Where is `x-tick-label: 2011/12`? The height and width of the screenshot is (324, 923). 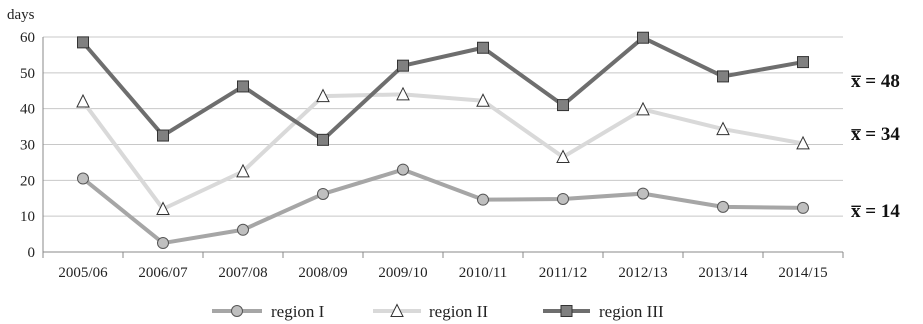 x-tick-label: 2011/12 is located at coordinates (563, 273).